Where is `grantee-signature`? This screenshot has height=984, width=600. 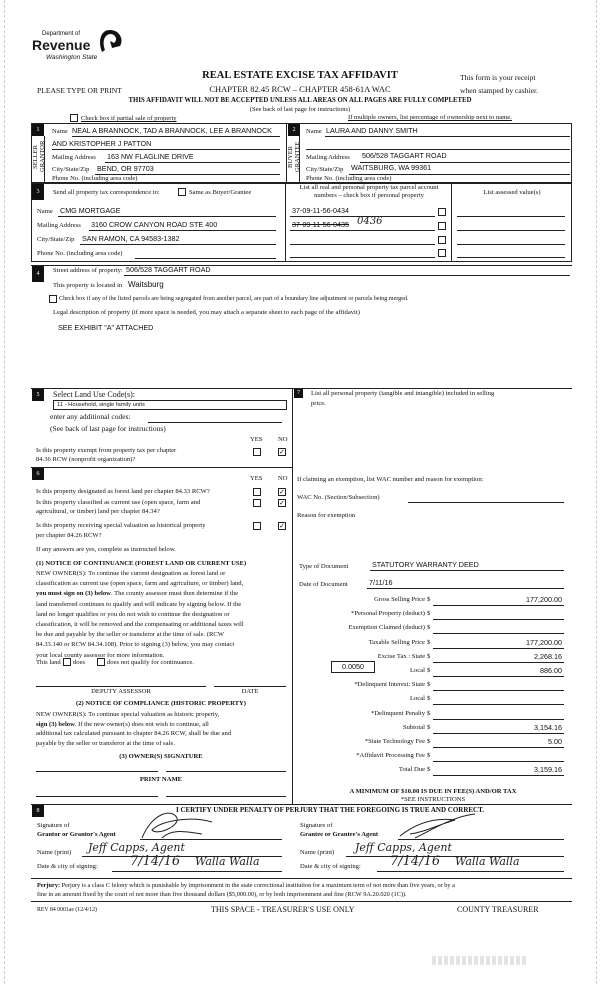 grantee-signature is located at coordinates (440, 826).